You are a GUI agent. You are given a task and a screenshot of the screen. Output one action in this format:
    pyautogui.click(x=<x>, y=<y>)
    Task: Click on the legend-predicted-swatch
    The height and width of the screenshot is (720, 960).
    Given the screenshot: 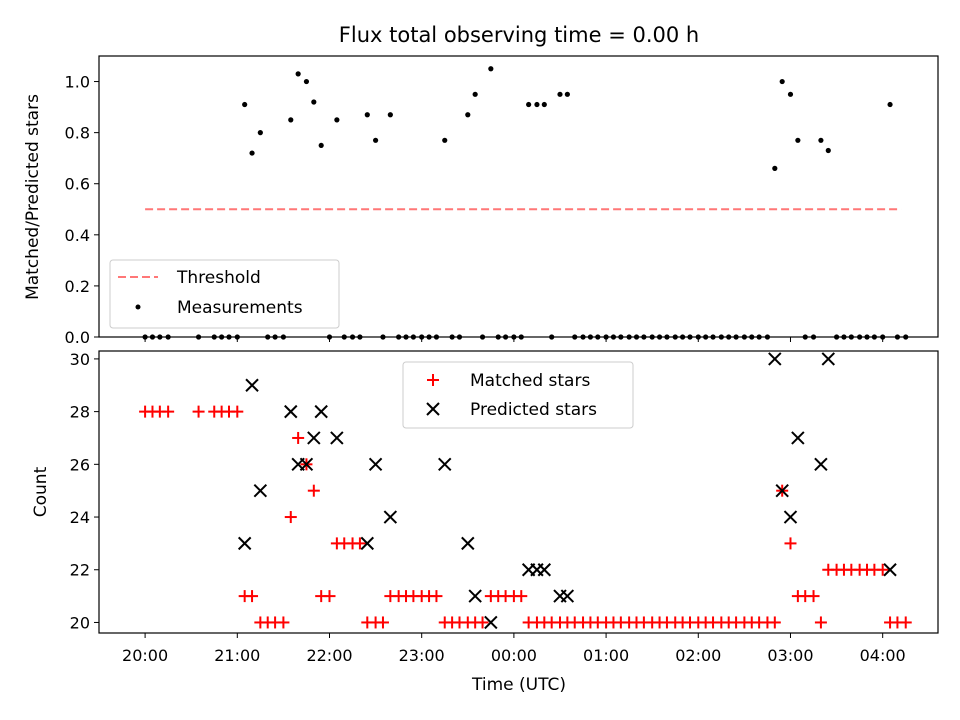 What is the action you would take?
    pyautogui.click(x=433, y=409)
    